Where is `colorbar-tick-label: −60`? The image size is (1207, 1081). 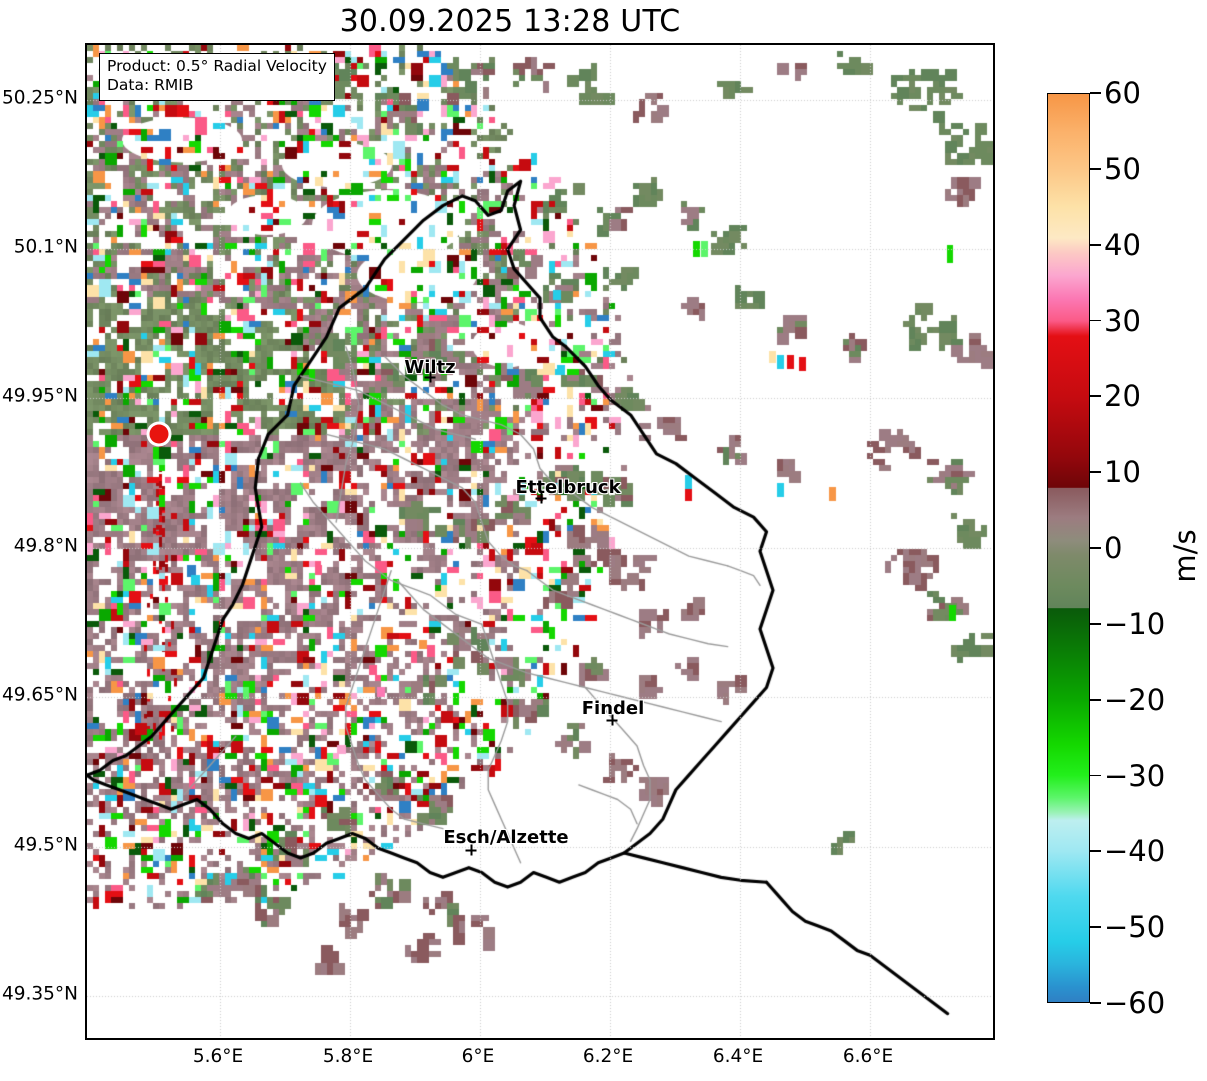
colorbar-tick-label: −60 is located at coordinates (1135, 1003).